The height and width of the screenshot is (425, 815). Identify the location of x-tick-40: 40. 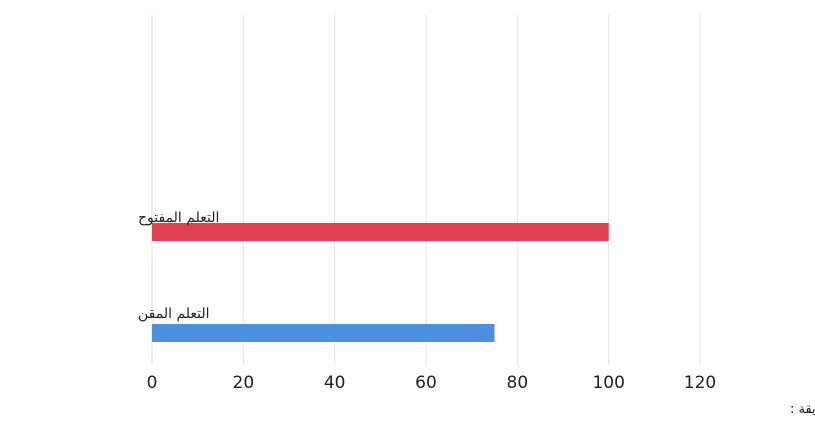
(335, 383).